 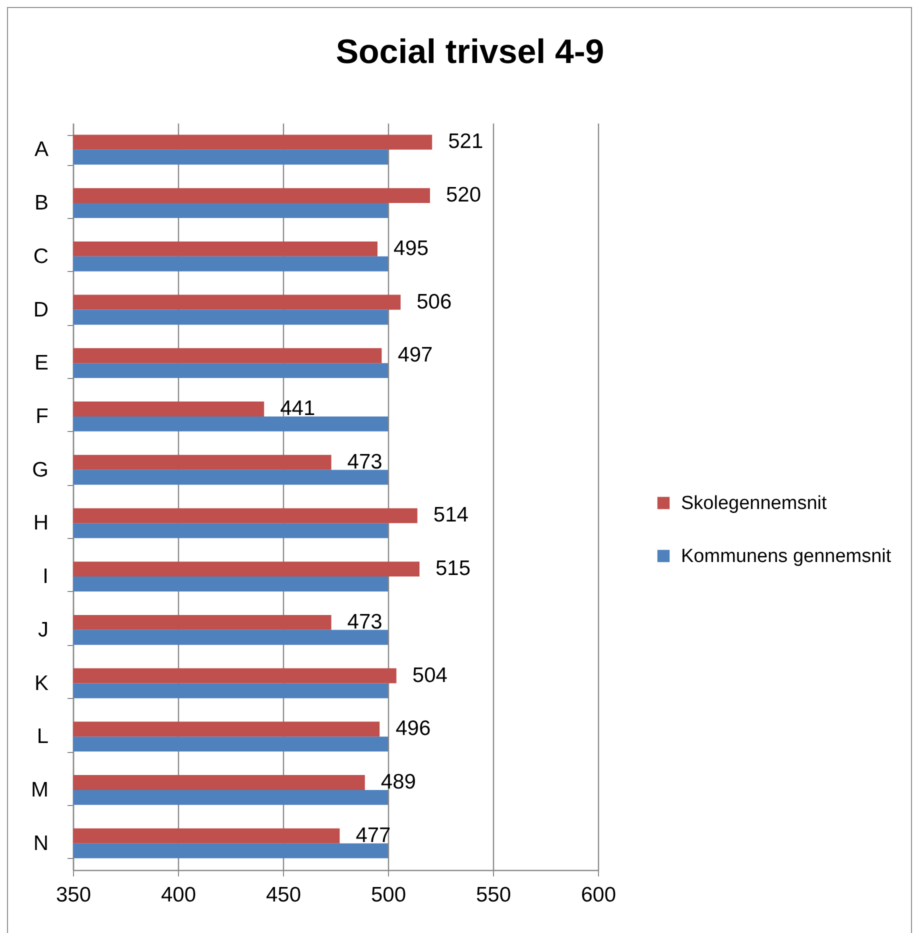 I want to click on data-label: 515, so click(x=453, y=568).